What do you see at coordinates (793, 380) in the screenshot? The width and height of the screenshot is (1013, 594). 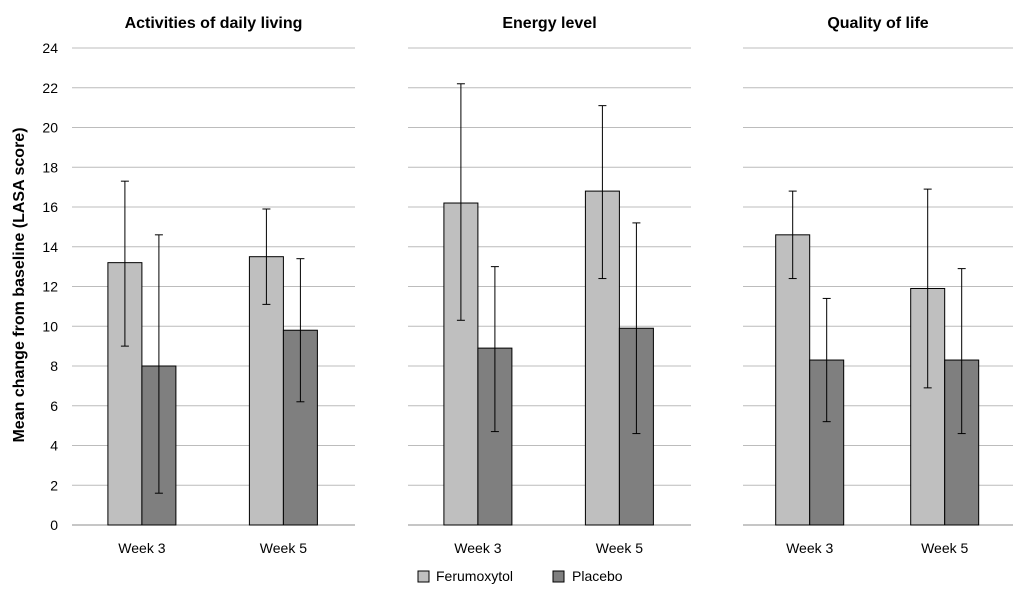 I see `bar-ferumoxytol` at bounding box center [793, 380].